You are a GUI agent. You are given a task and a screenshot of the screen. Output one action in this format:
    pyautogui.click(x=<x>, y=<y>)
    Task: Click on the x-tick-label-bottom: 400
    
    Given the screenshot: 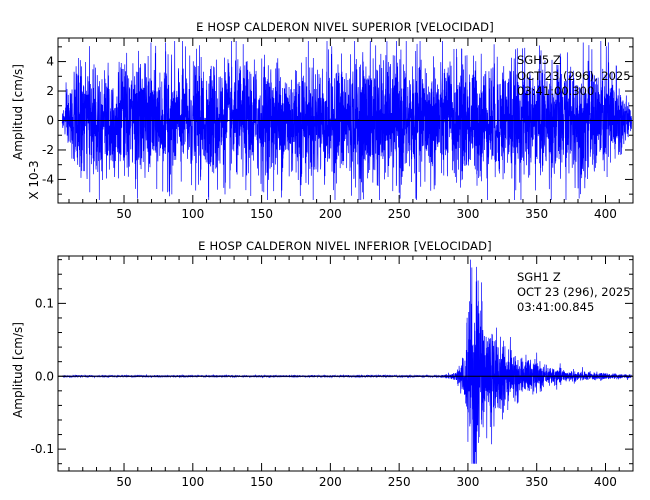 What is the action you would take?
    pyautogui.click(x=605, y=482)
    